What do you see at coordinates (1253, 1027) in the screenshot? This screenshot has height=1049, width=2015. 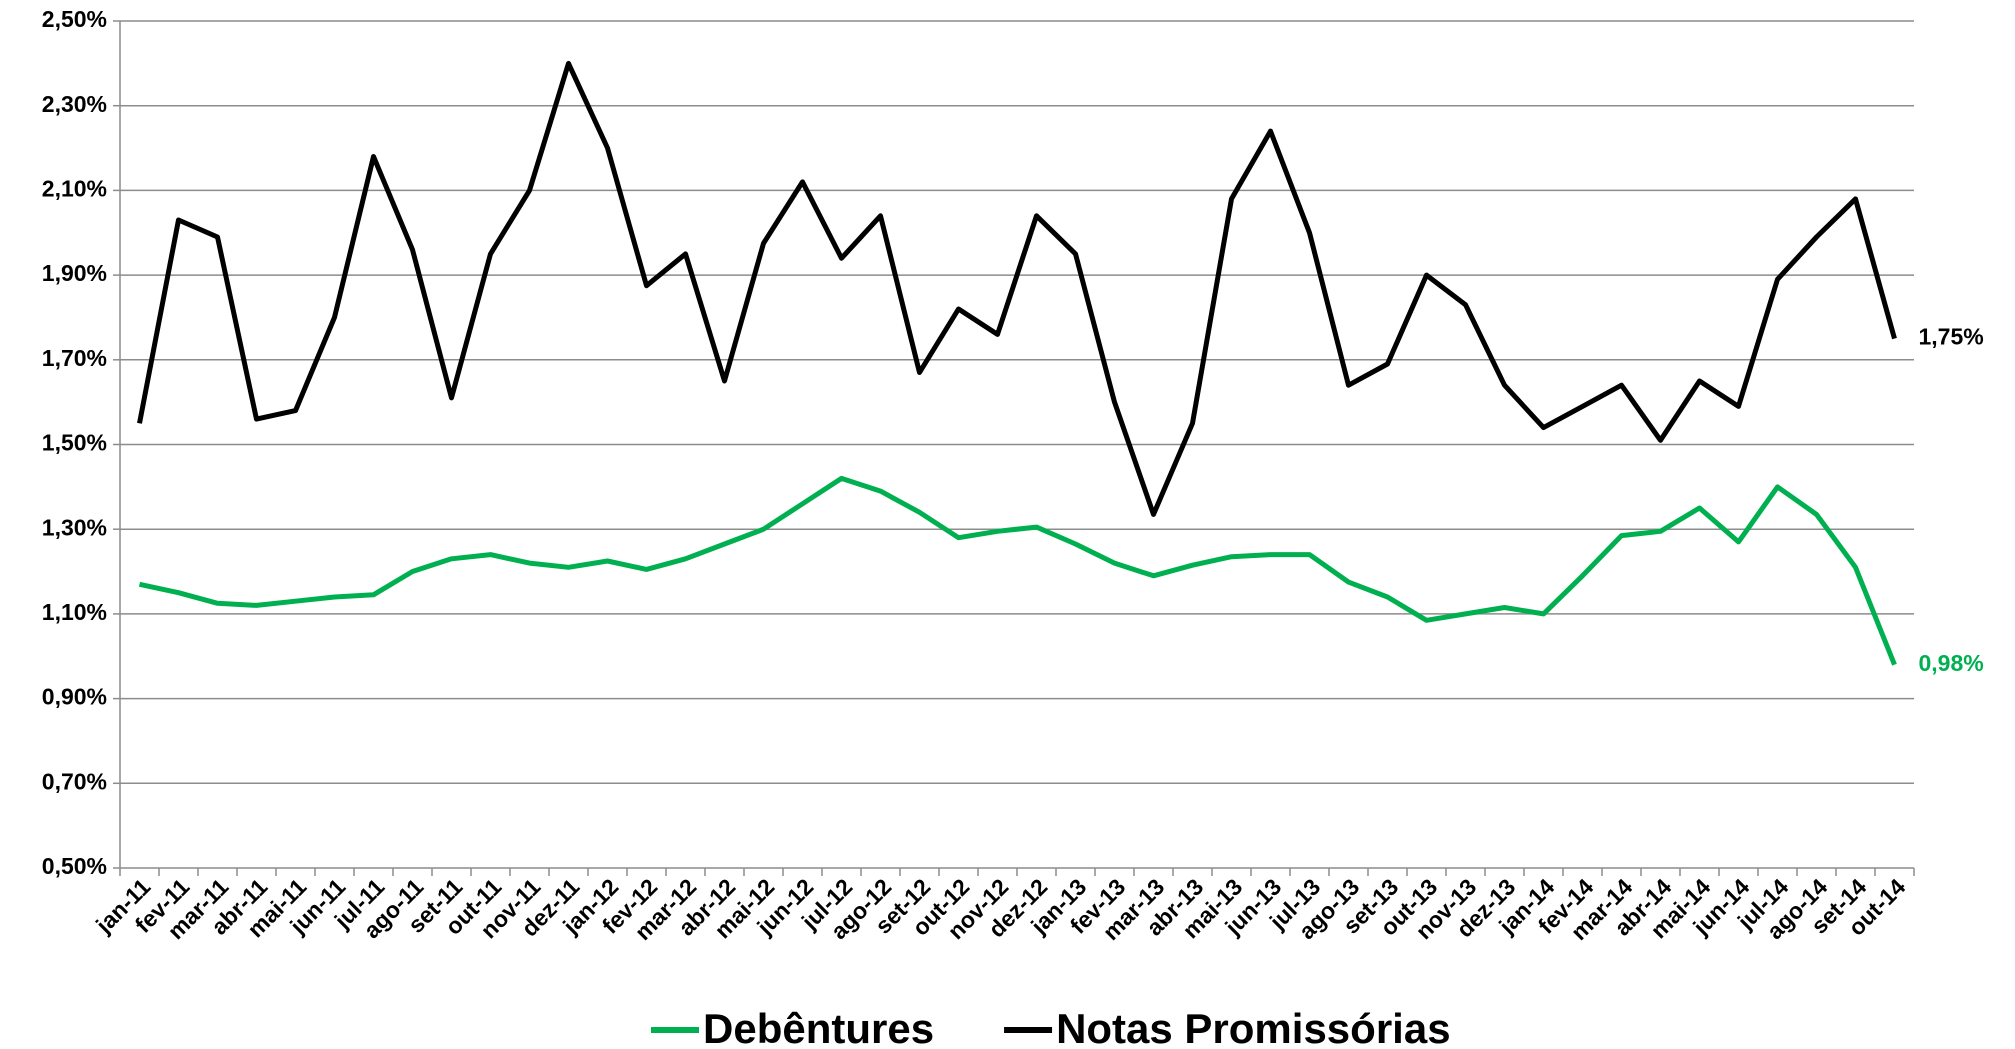 I see `legend-label: Notas Promissórias` at bounding box center [1253, 1027].